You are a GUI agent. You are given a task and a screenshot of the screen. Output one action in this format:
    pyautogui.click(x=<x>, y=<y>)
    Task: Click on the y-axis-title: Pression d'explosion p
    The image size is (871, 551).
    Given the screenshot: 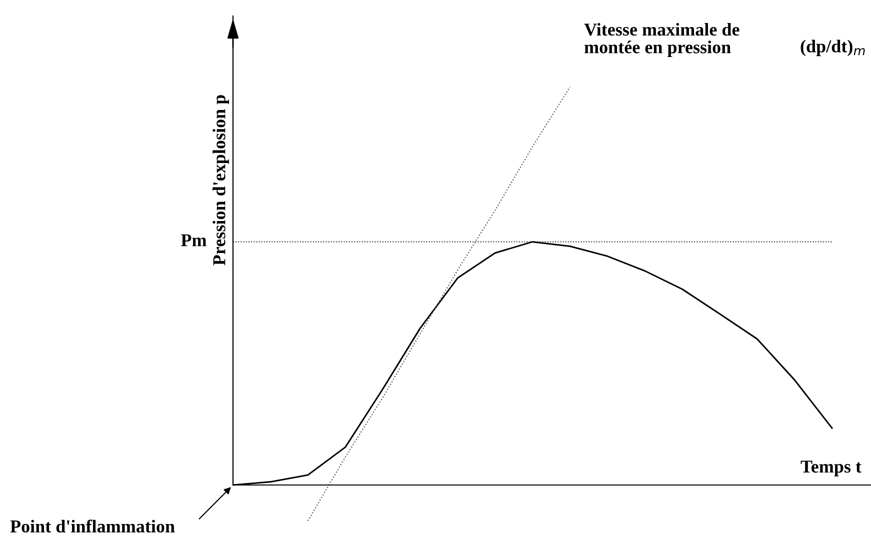 What is the action you would take?
    pyautogui.click(x=220, y=180)
    